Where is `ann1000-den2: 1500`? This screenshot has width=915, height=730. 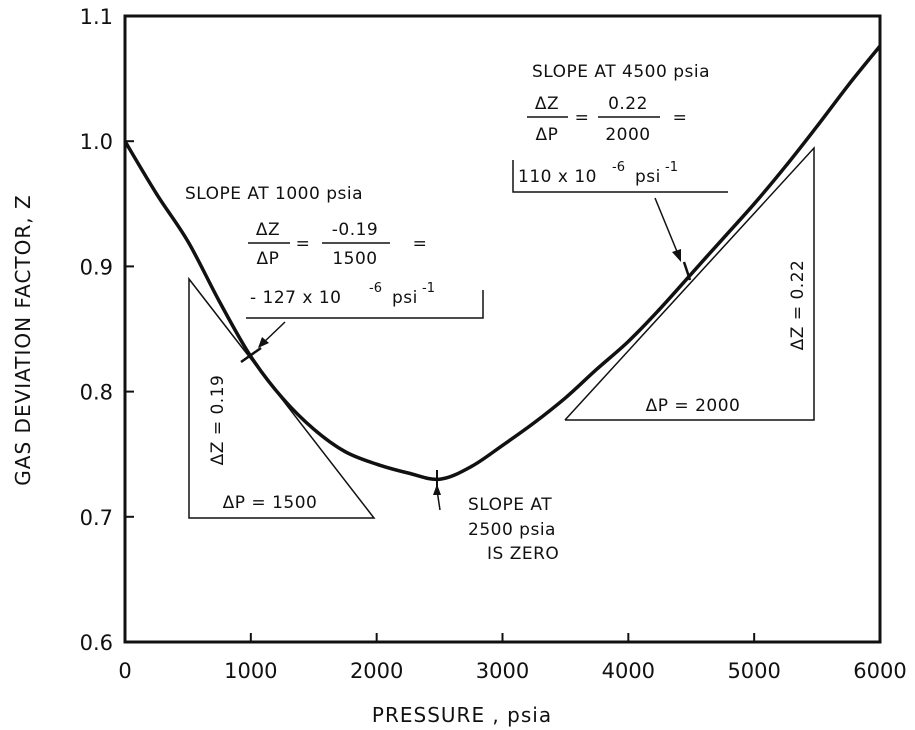
ann1000-den2: 1500 is located at coordinates (354, 259).